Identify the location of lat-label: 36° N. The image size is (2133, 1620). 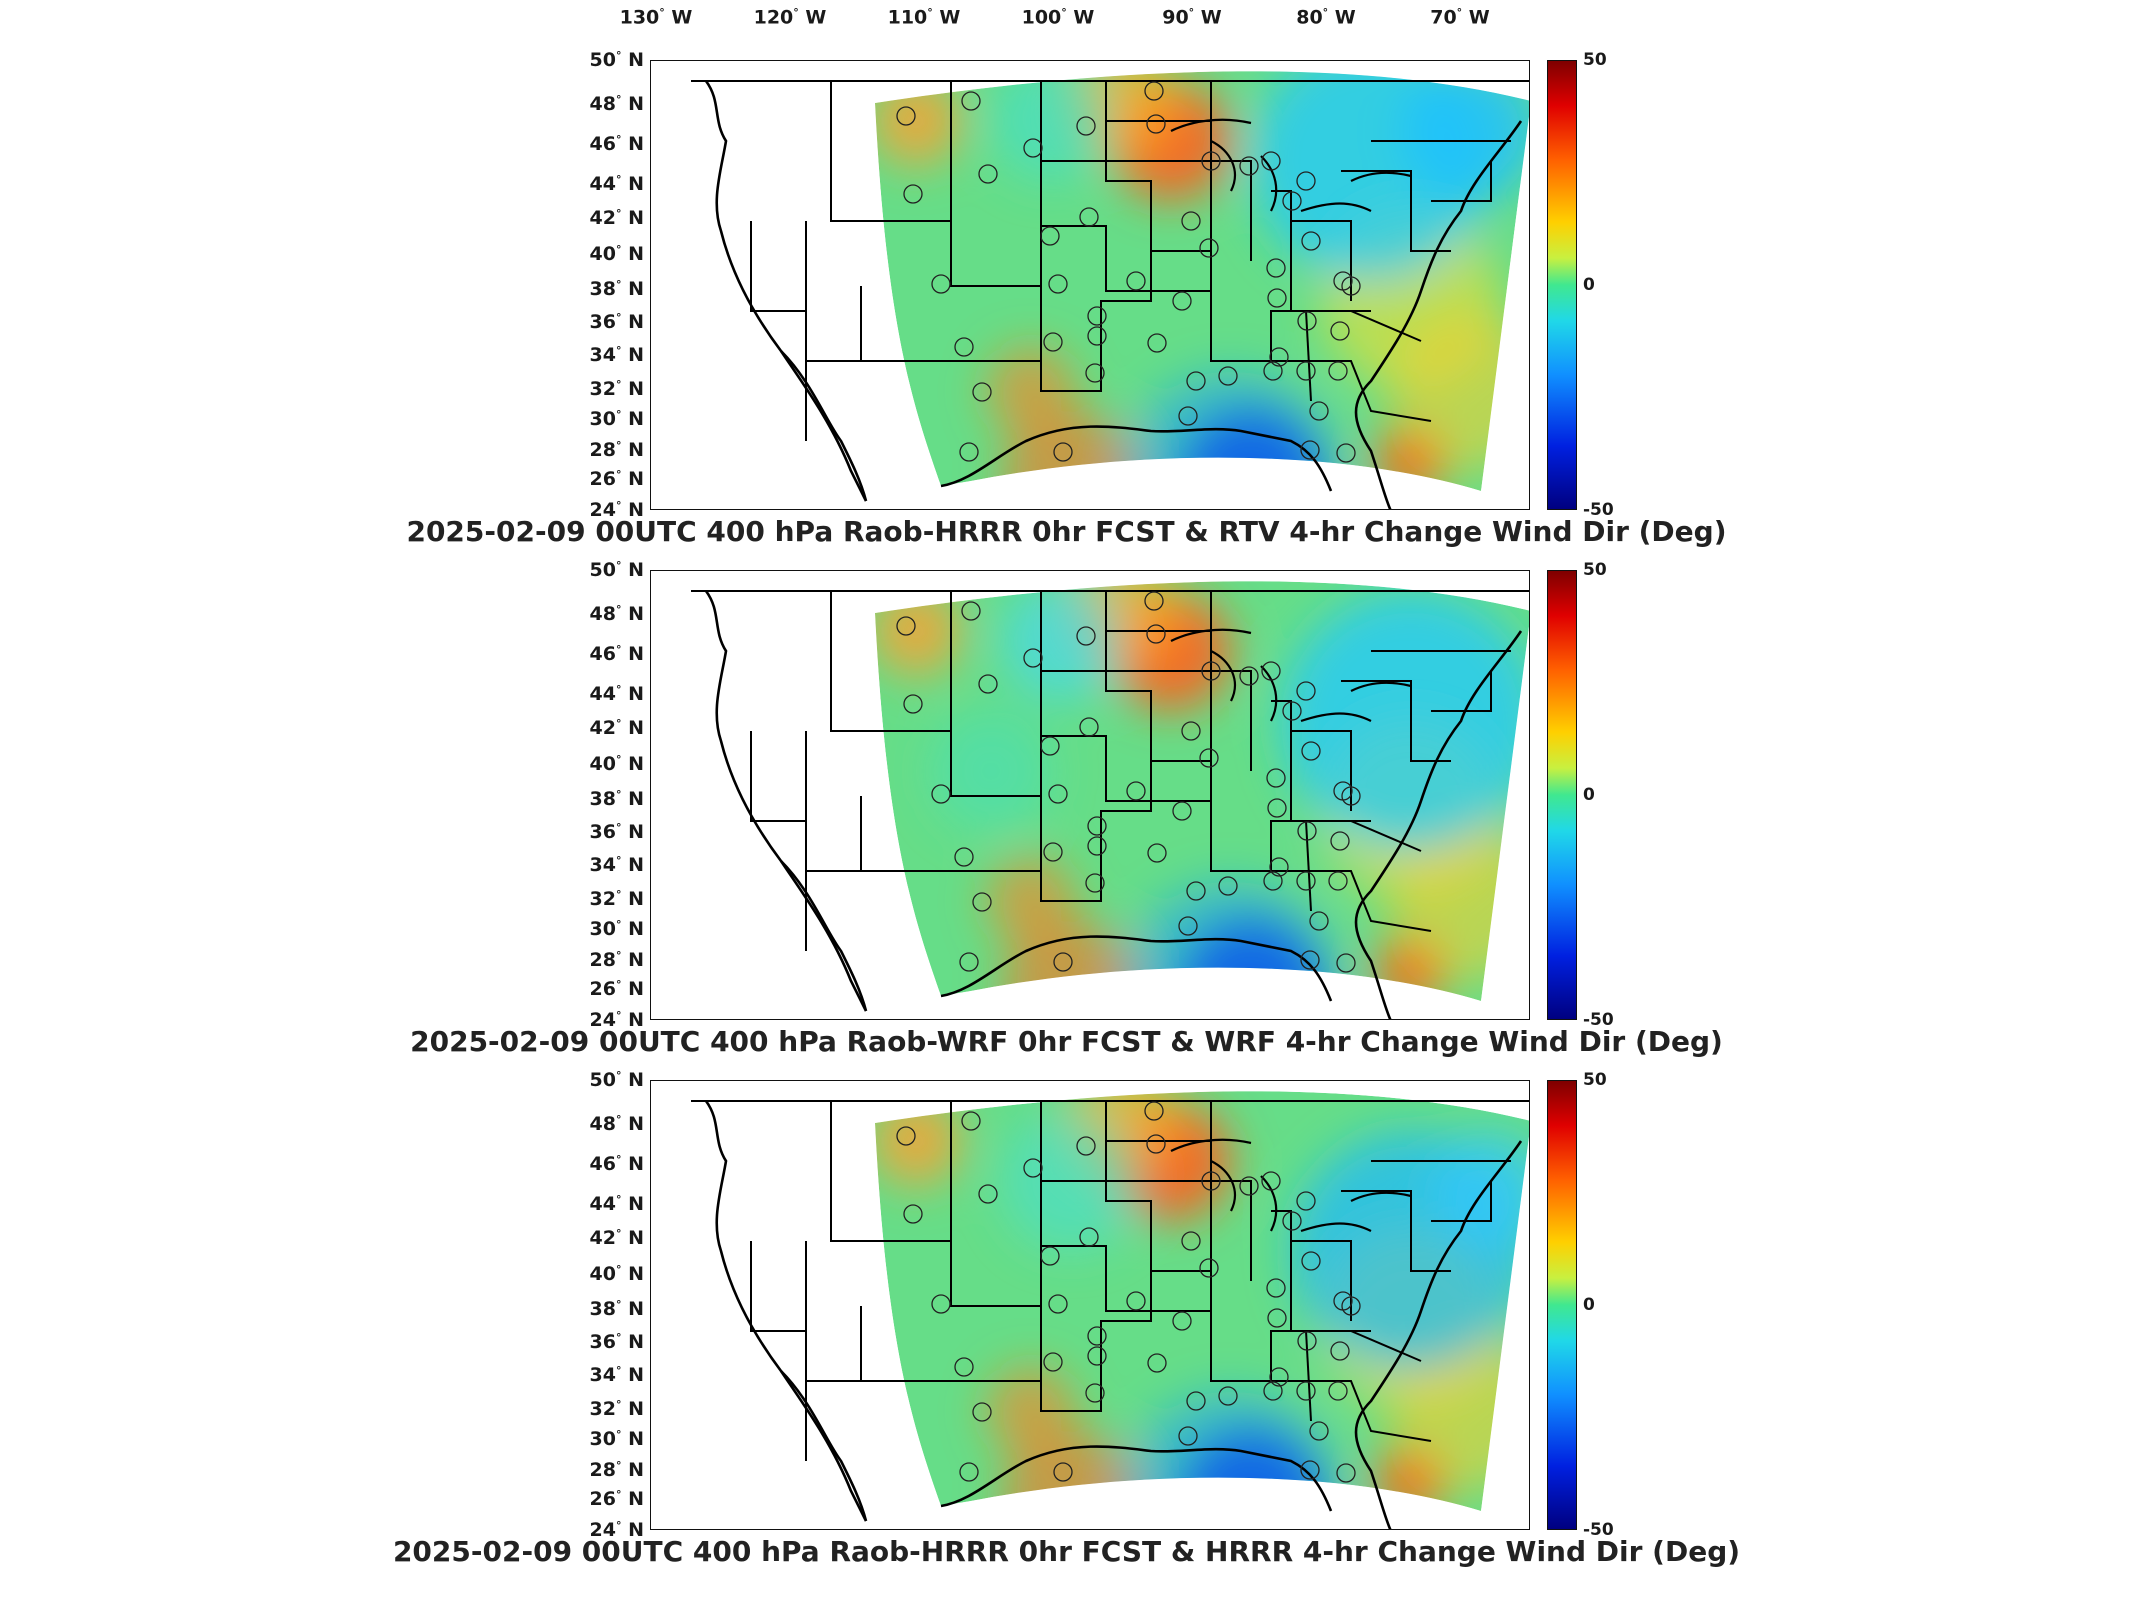
(616, 1342).